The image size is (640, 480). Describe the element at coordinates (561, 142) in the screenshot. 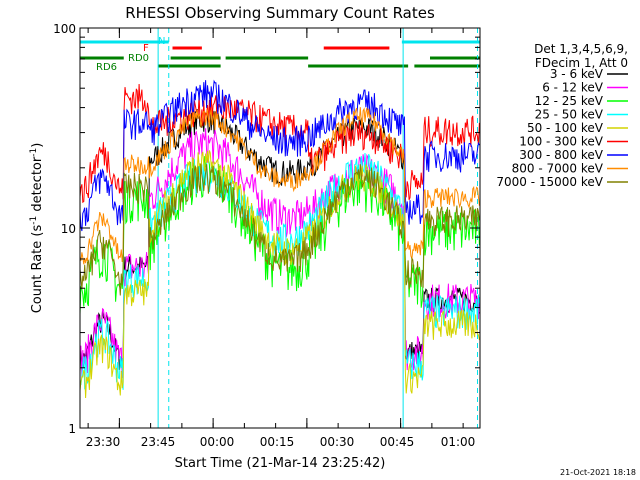

I see `legend-label: 100 - 300 keV` at that location.